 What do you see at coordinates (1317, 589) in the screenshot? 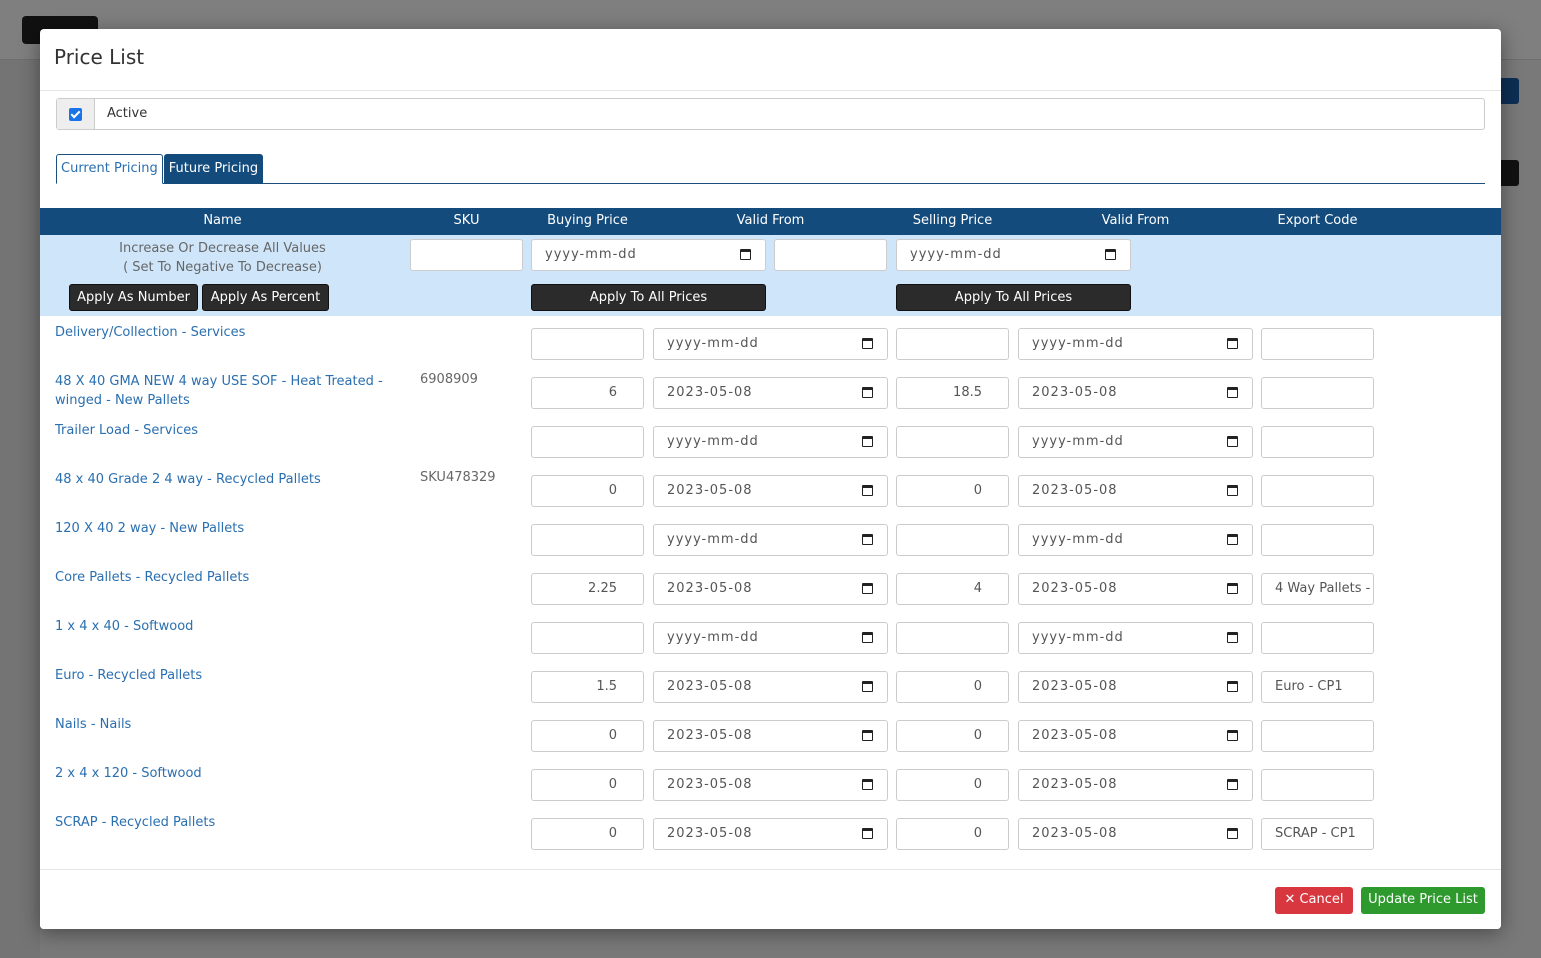
I see `export-code-input: 4 Way Pallets -` at bounding box center [1317, 589].